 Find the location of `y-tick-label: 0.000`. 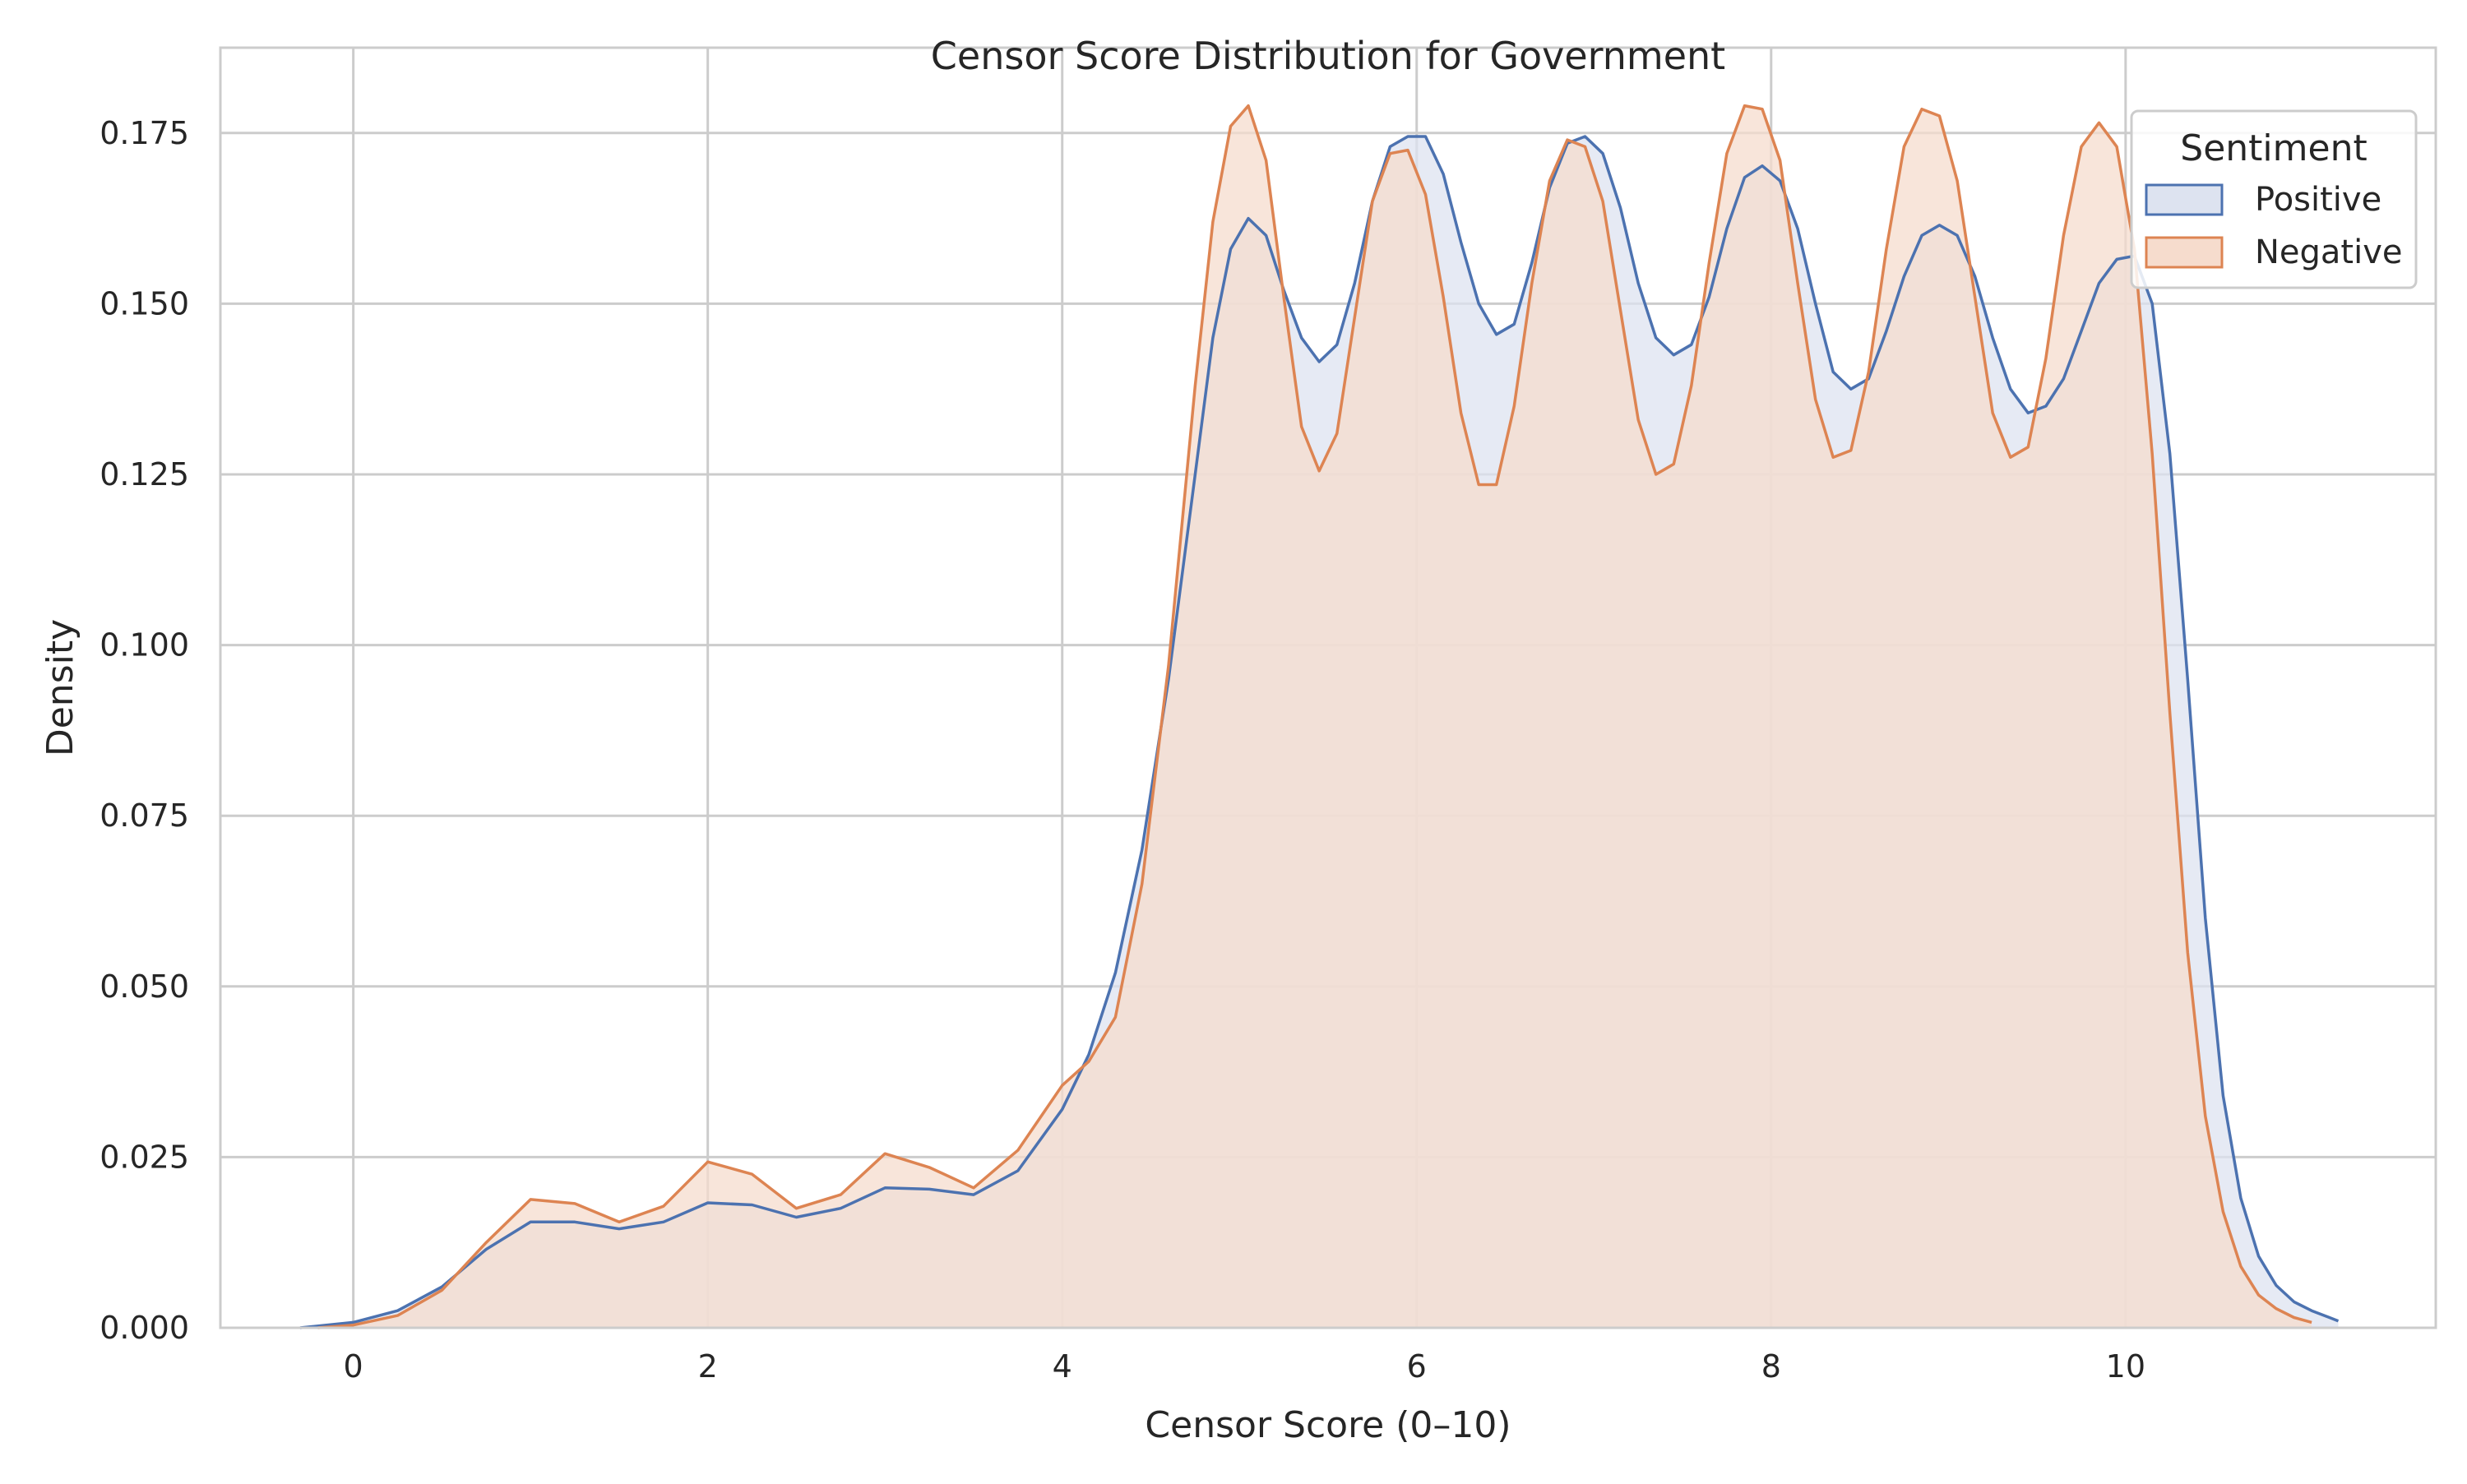

y-tick-label: 0.000 is located at coordinates (144, 1328).